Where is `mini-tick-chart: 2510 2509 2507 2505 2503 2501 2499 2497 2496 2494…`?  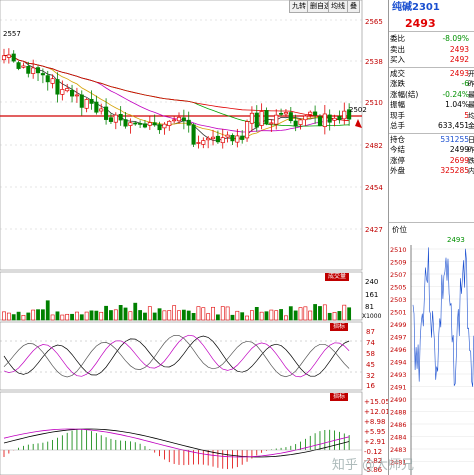 mini-tick-chart: 2510 2509 2507 2505 2503 2501 2499 2497 2496 2494… is located at coordinates (431, 360).